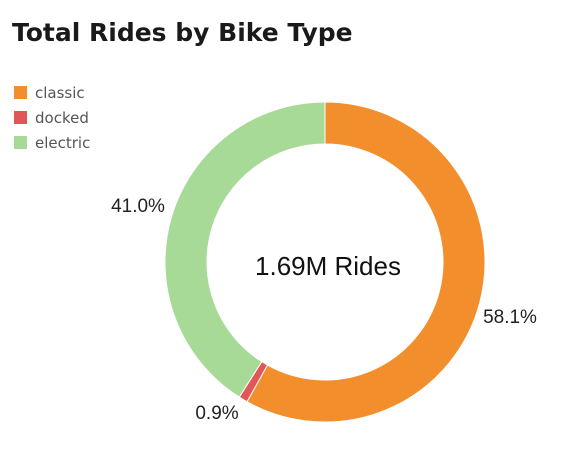 This screenshot has width=581, height=457. Describe the element at coordinates (138, 206) in the screenshot. I see `slice-label-electric: 41.0%` at that location.